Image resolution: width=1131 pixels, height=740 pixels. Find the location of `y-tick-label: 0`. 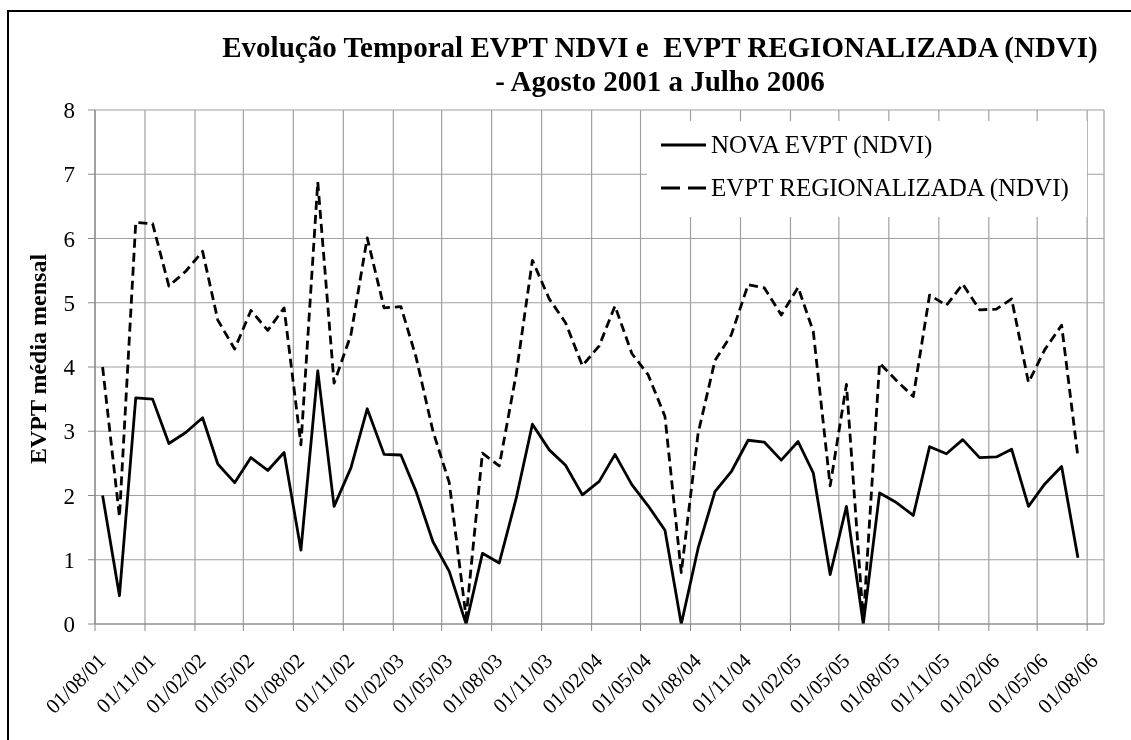

y-tick-label: 0 is located at coordinates (69, 625).